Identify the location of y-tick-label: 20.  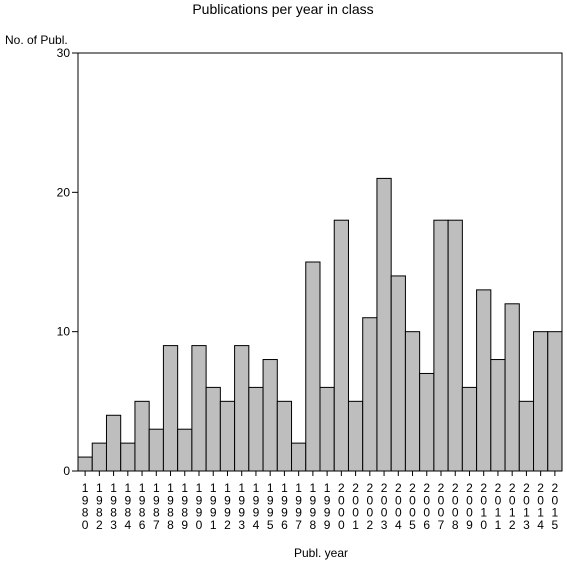
(64, 192).